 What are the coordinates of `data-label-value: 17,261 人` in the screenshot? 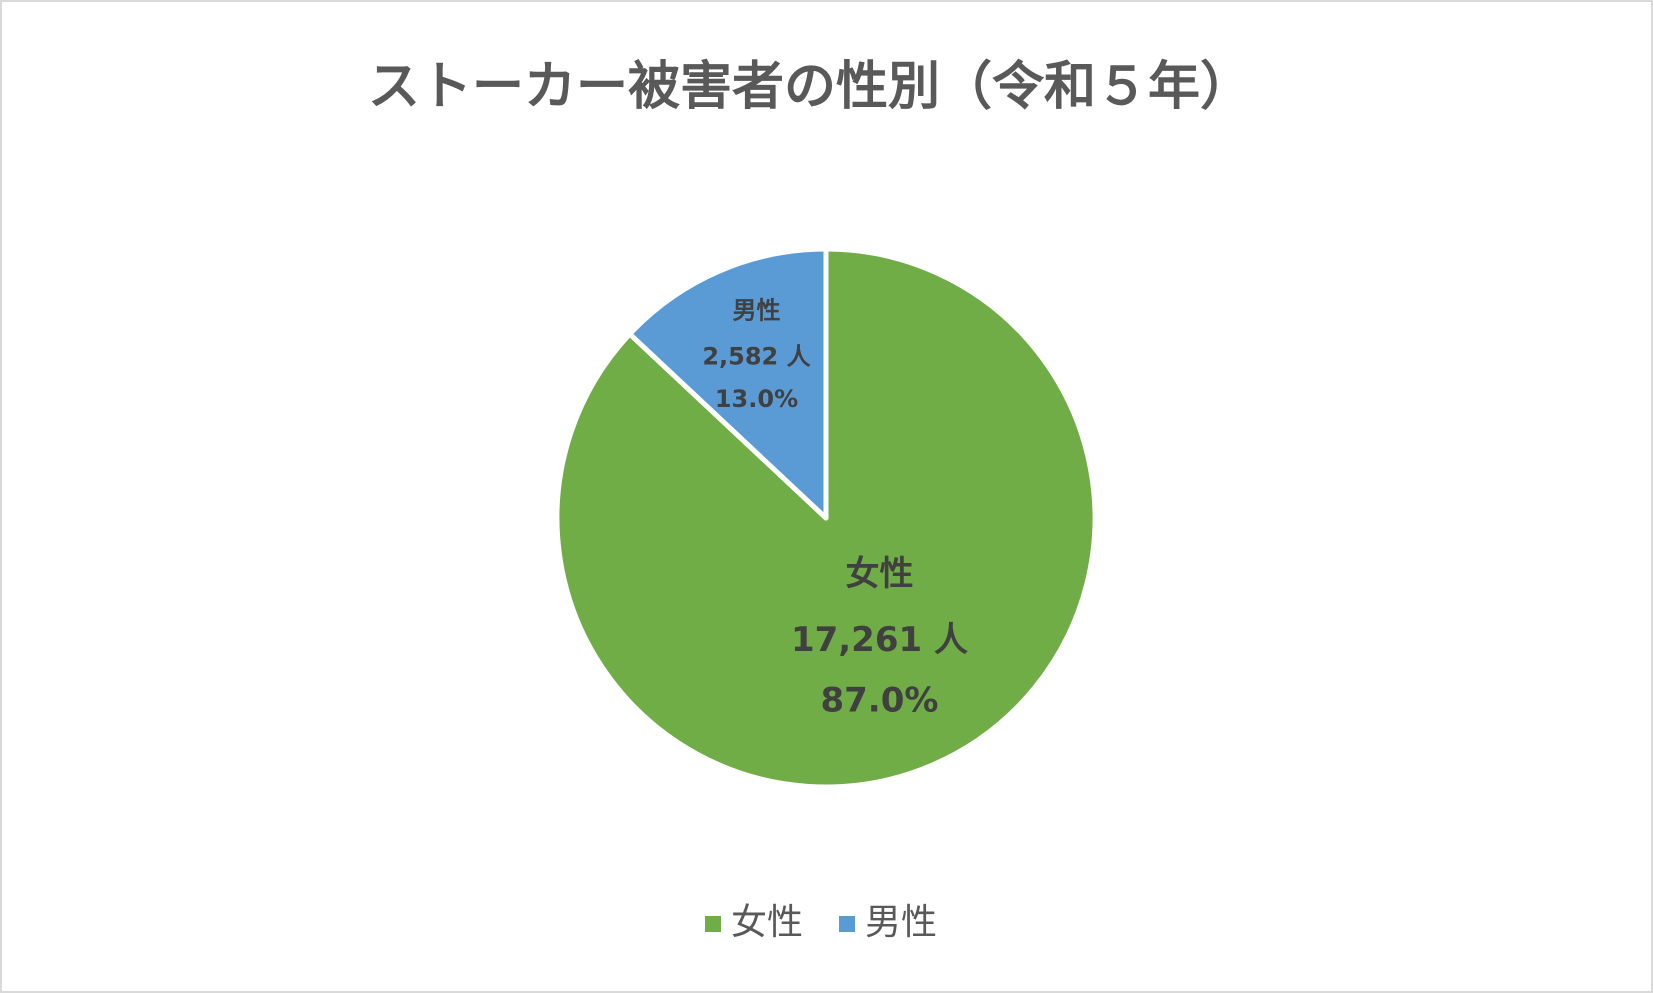 It's located at (879, 640).